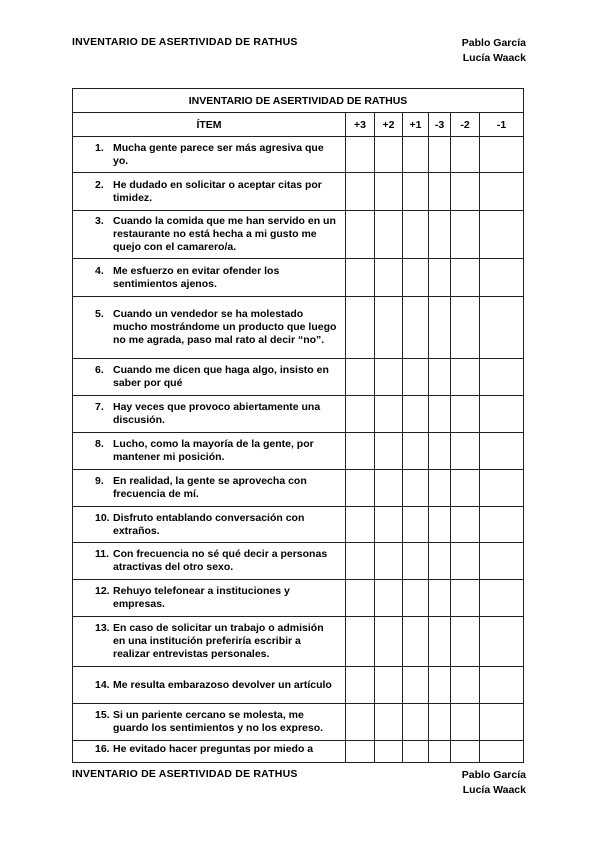 Image resolution: width=600 pixels, height=848 pixels. What do you see at coordinates (465, 124) in the screenshot?
I see `column-header-score: -2` at bounding box center [465, 124].